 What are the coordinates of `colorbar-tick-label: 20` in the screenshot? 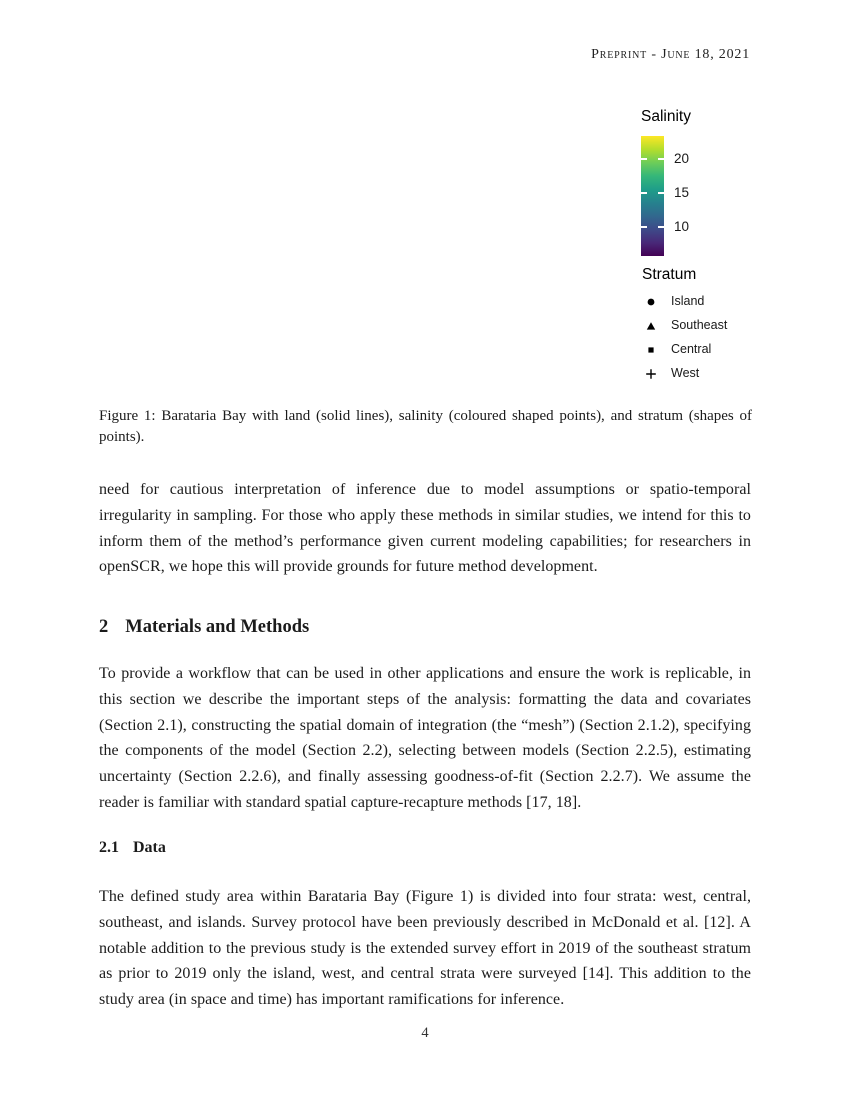 It's located at (682, 158).